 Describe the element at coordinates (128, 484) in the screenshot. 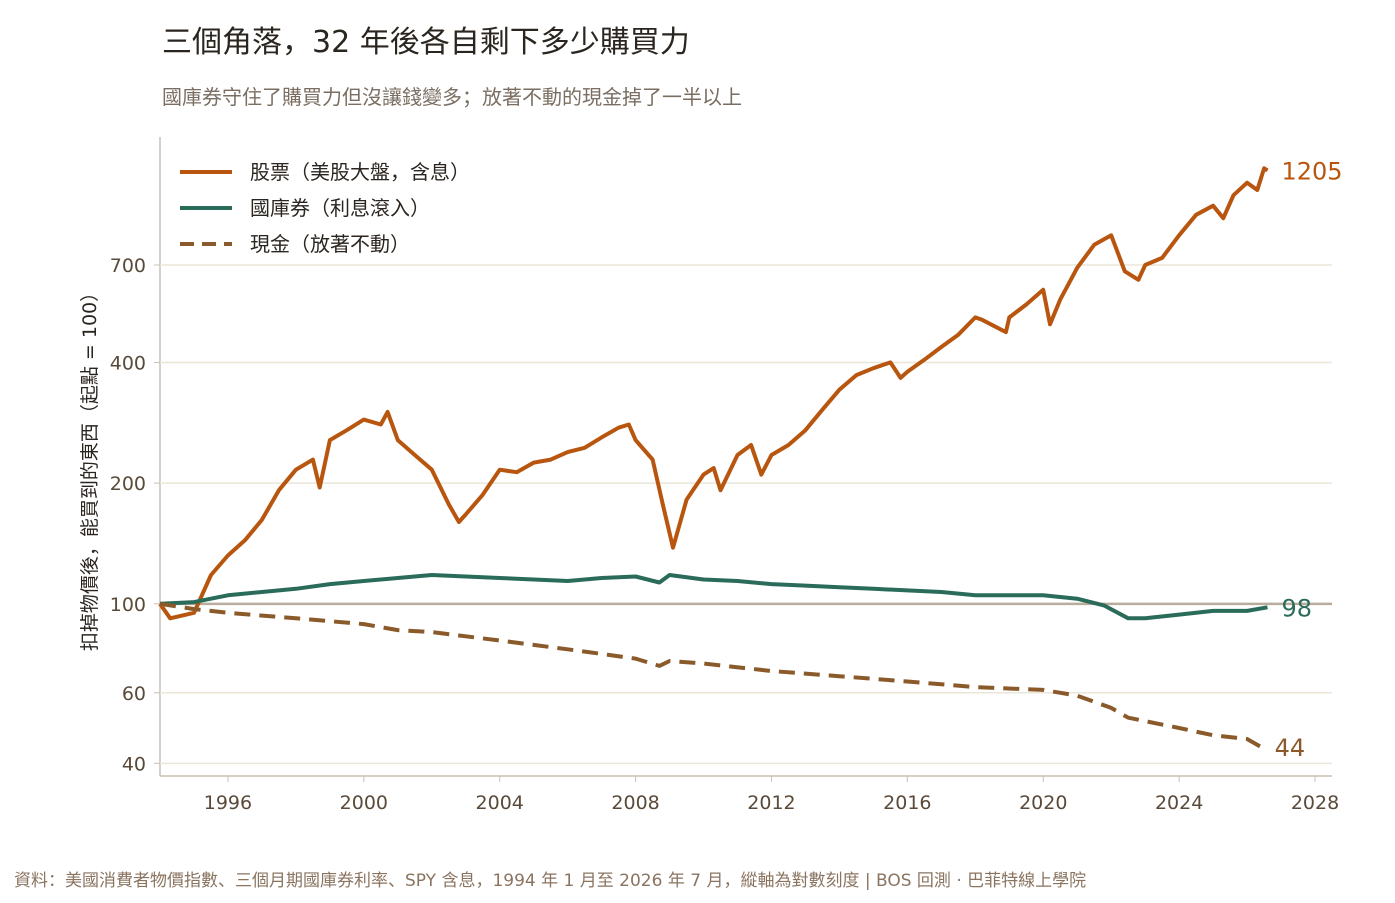

I see `y-tick-label: 200` at that location.